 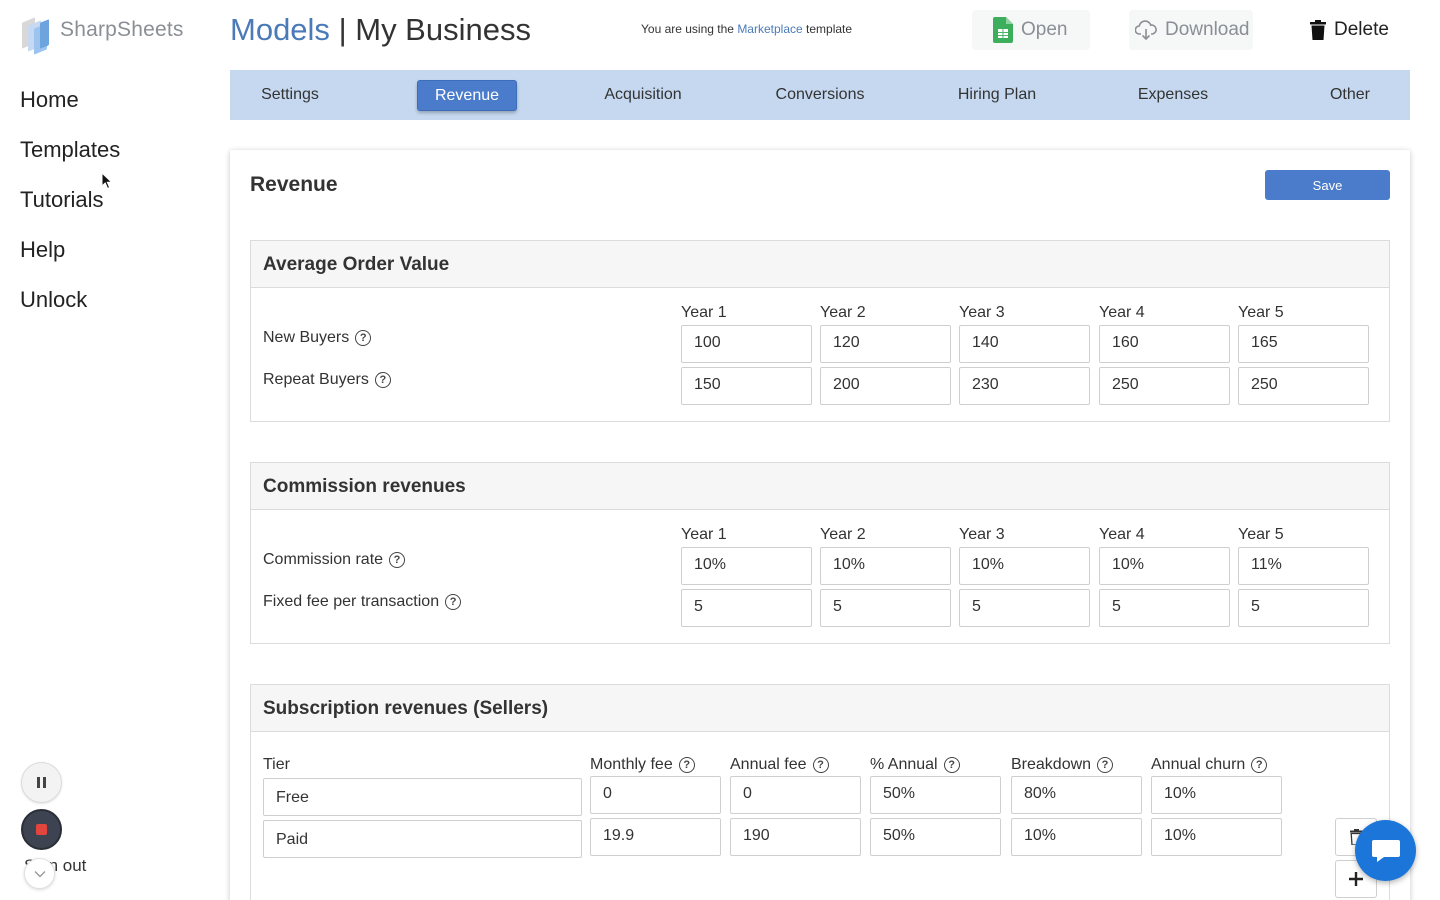 What do you see at coordinates (294, 184) in the screenshot?
I see `panel-title: Revenue` at bounding box center [294, 184].